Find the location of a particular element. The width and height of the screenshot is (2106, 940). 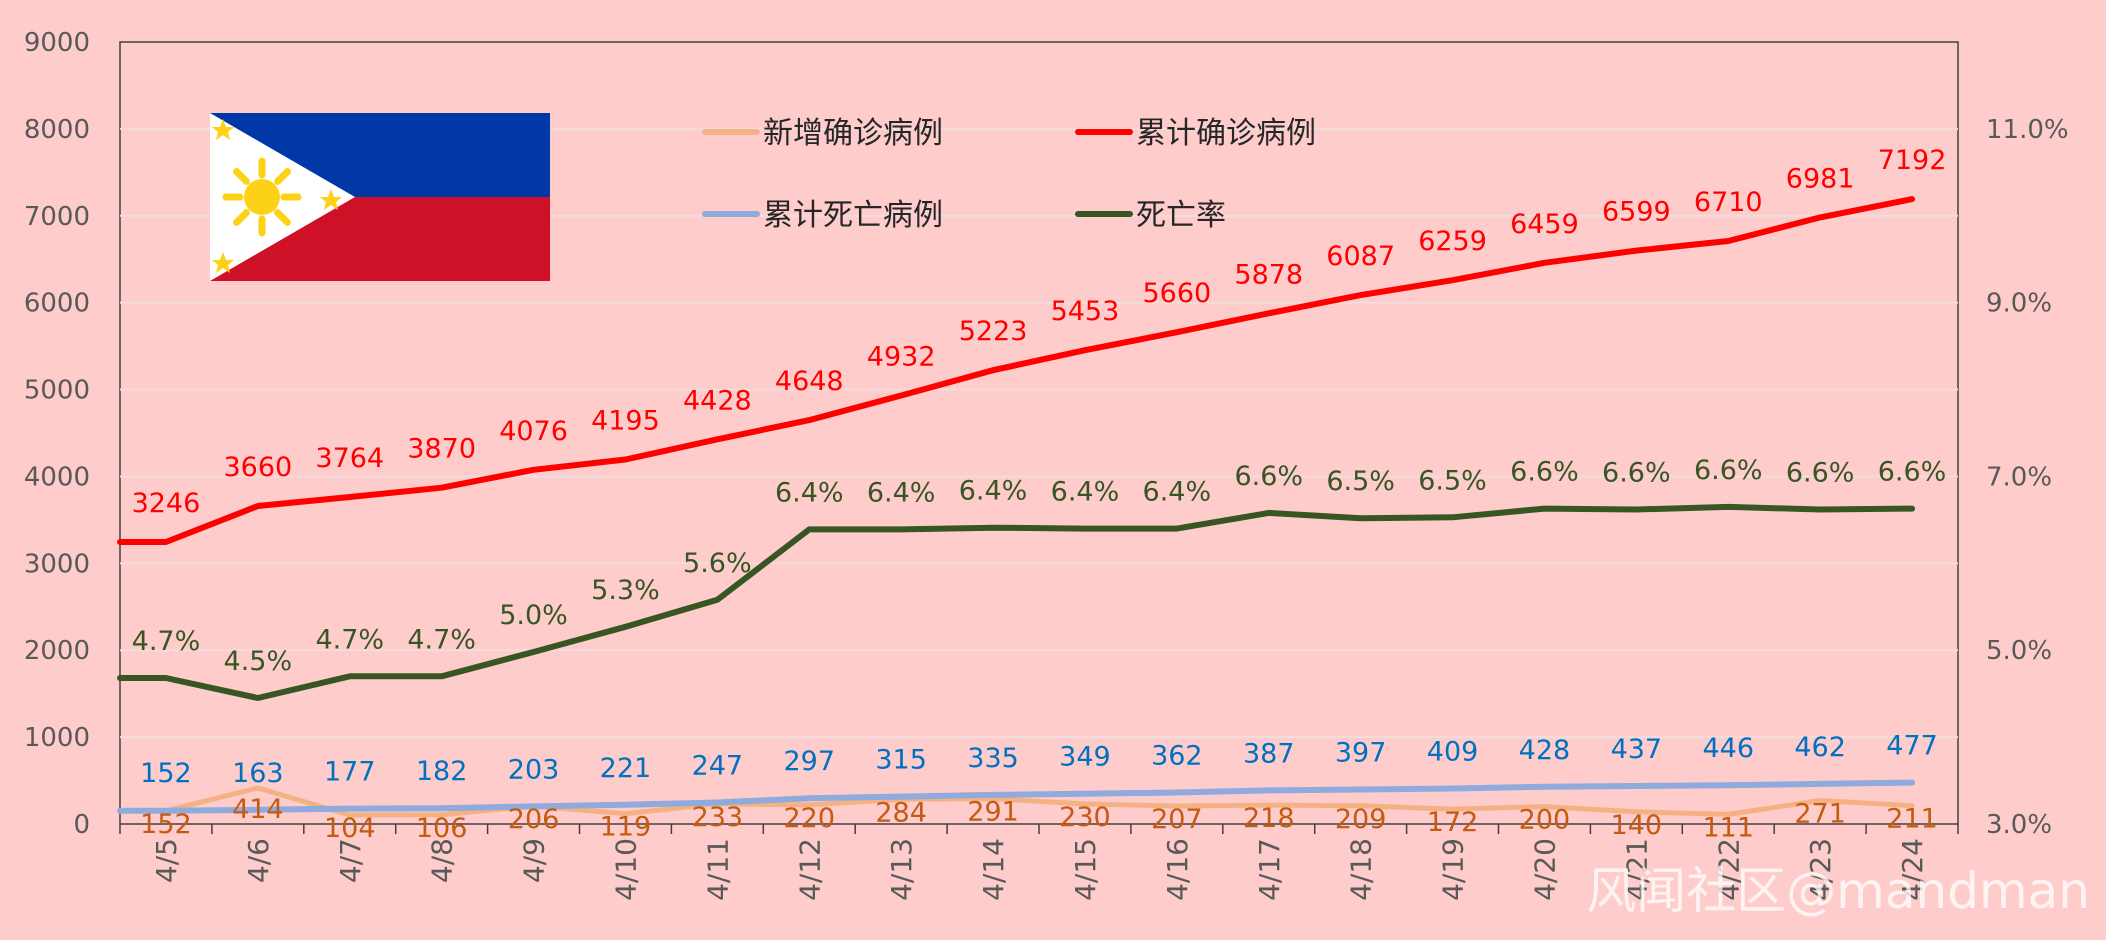

y-left-tick-label: 0 is located at coordinates (81, 825).